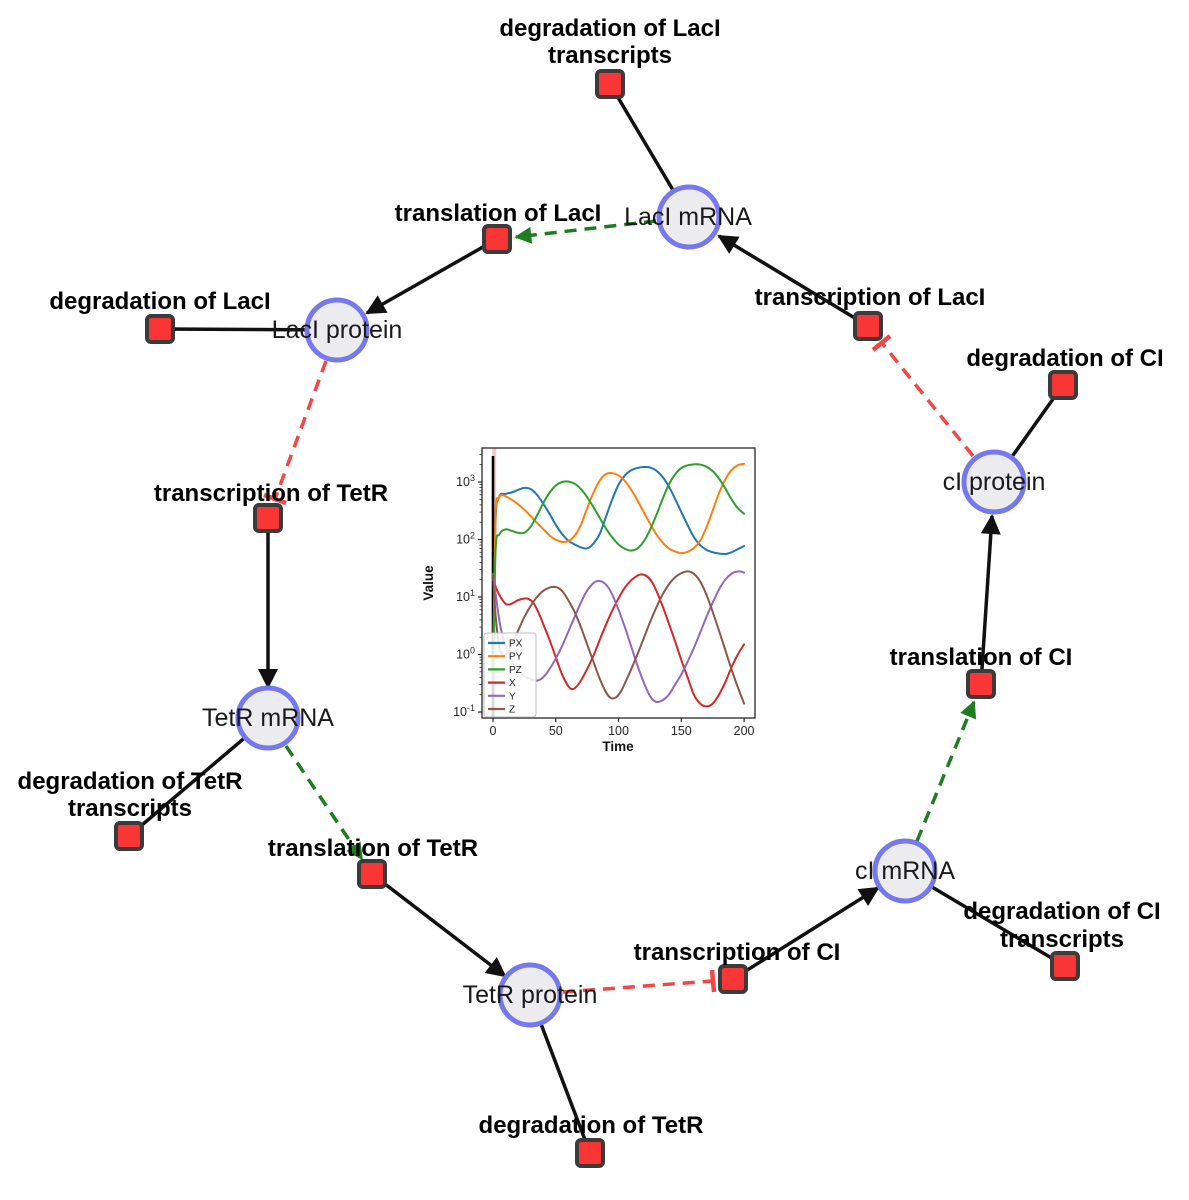 The image size is (1189, 1200). I want to click on edge-translationlaci-laciprotein, so click(431, 276).